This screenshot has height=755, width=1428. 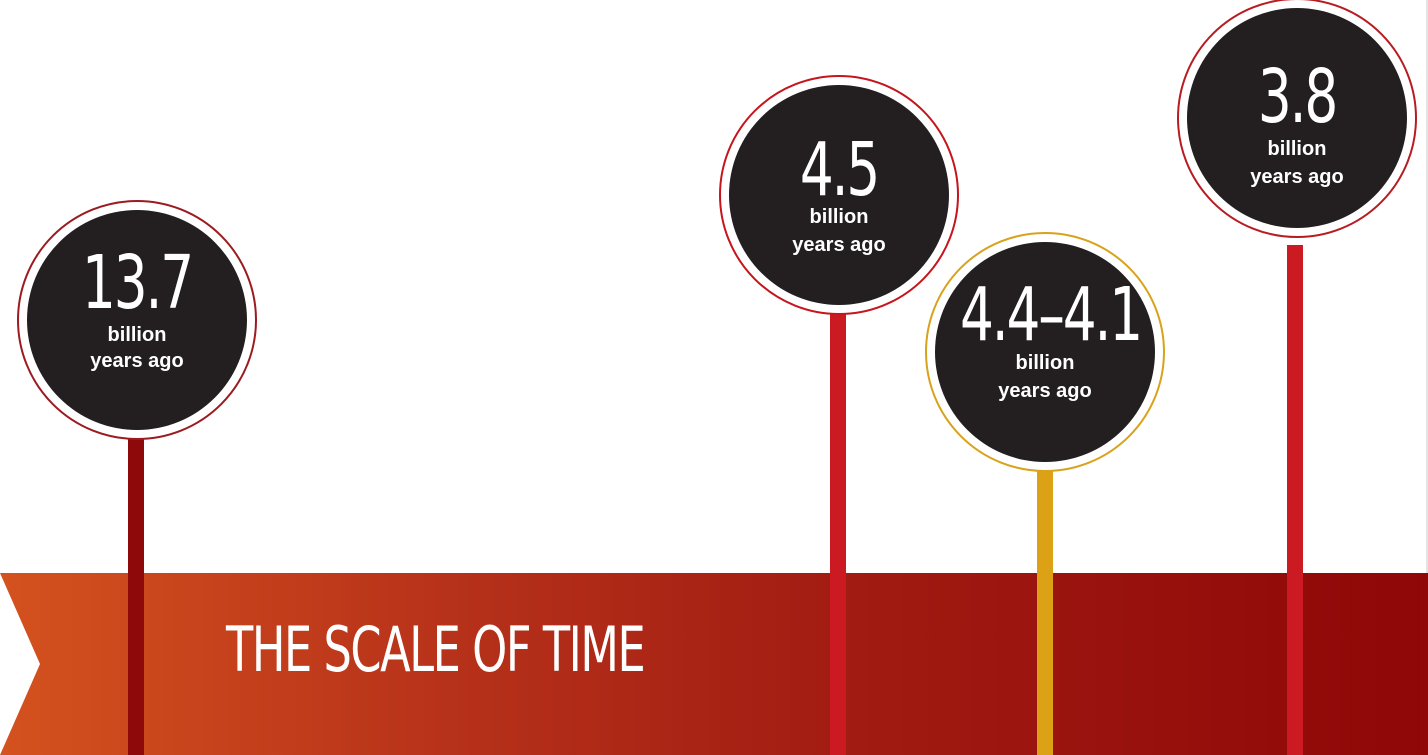 I want to click on marker-4: 3.8 billion years ago, so click(x=1297, y=119).